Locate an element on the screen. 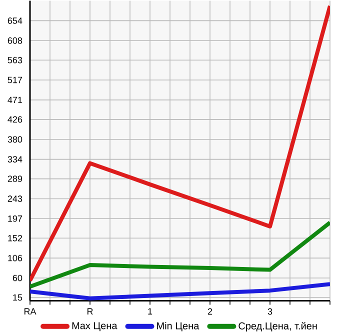  y-tick-label: 334 is located at coordinates (15, 159).